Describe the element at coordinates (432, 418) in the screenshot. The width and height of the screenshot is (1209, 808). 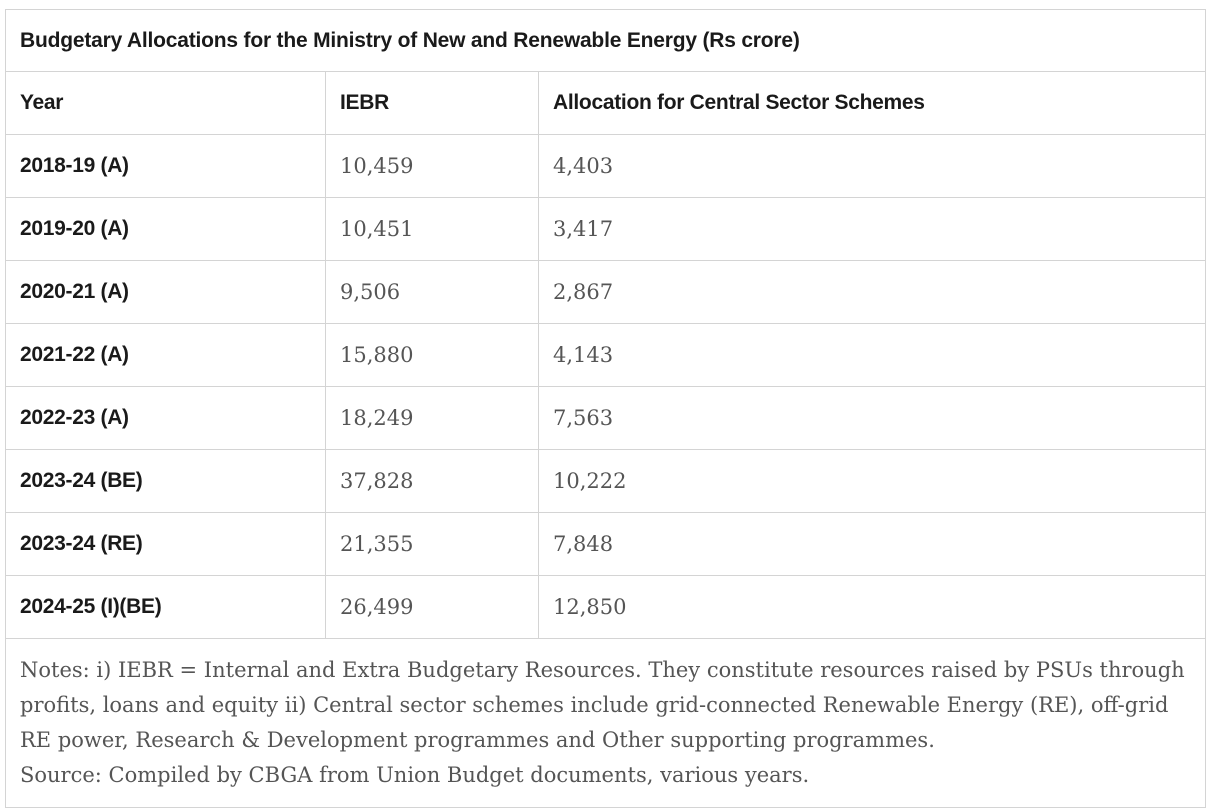
I see `iebr-cell: 18,249` at that location.